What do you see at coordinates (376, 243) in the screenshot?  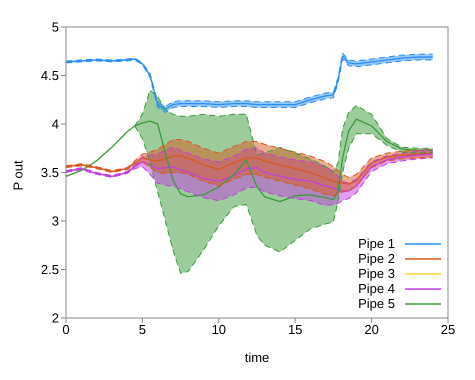 I see `legend-label: Pipe 1` at bounding box center [376, 243].